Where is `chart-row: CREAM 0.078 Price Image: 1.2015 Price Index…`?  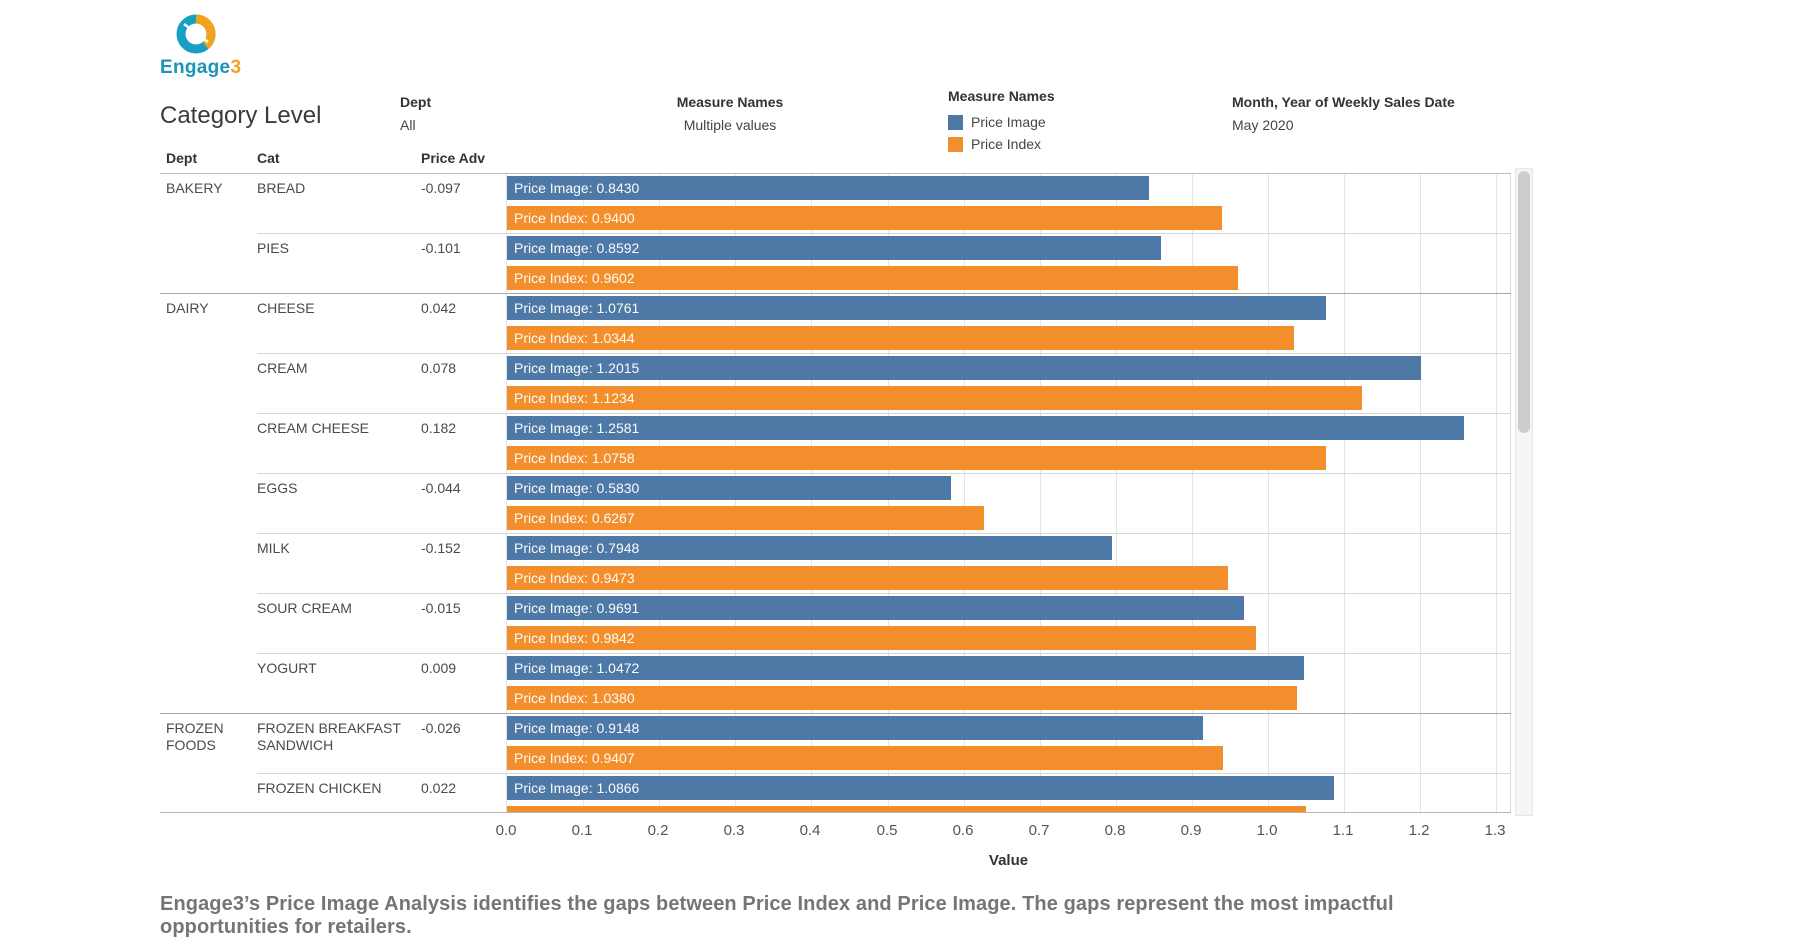 chart-row: CREAM 0.078 Price Image: 1.2015 Price Index… is located at coordinates (835, 383).